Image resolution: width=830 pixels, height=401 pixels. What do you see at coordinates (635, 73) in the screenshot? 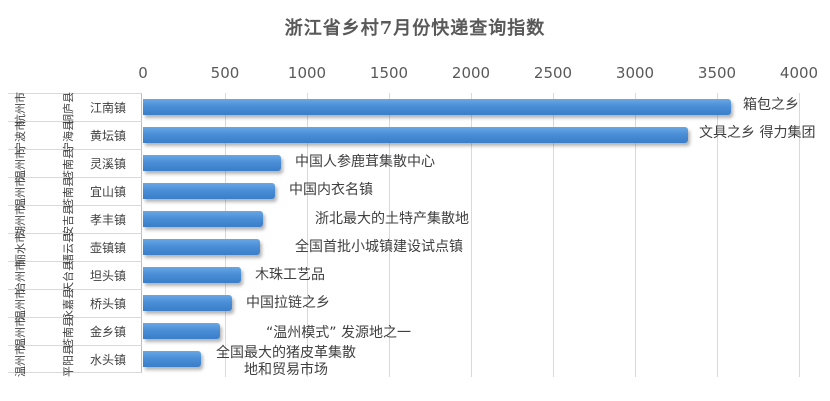
I see `x-tick: 3000` at bounding box center [635, 73].